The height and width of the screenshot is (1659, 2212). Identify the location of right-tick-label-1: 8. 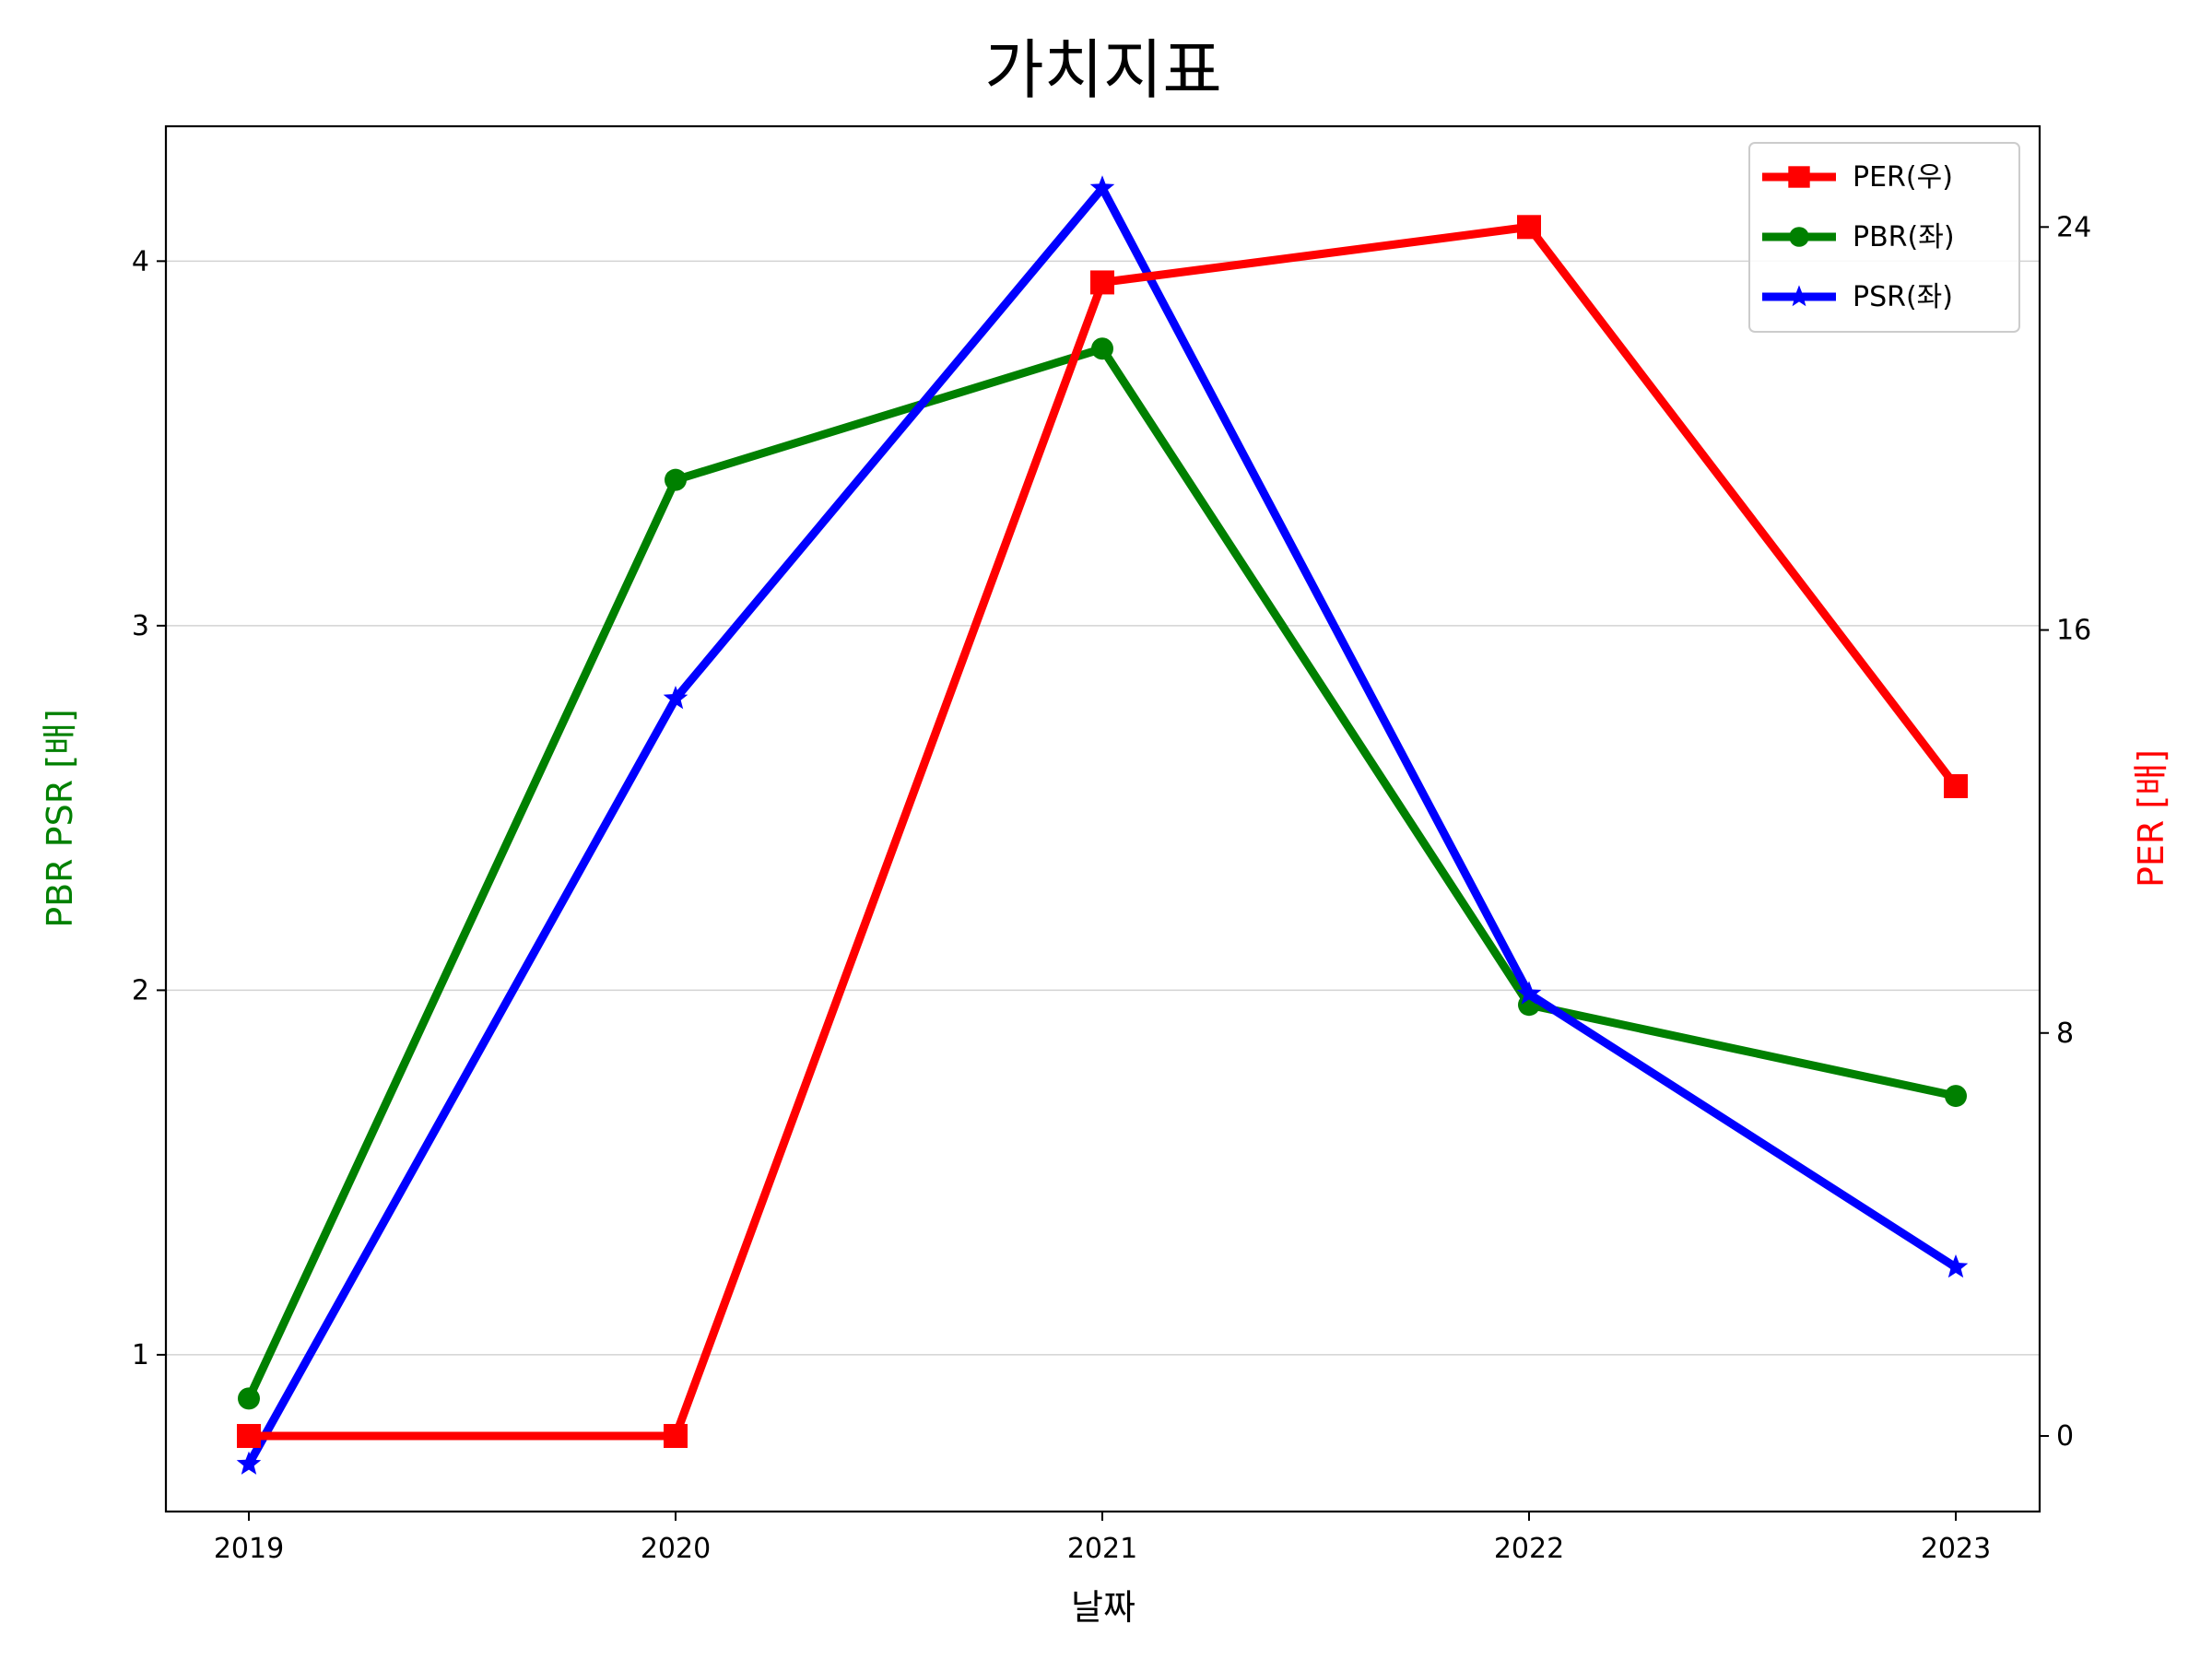
(2065, 1034).